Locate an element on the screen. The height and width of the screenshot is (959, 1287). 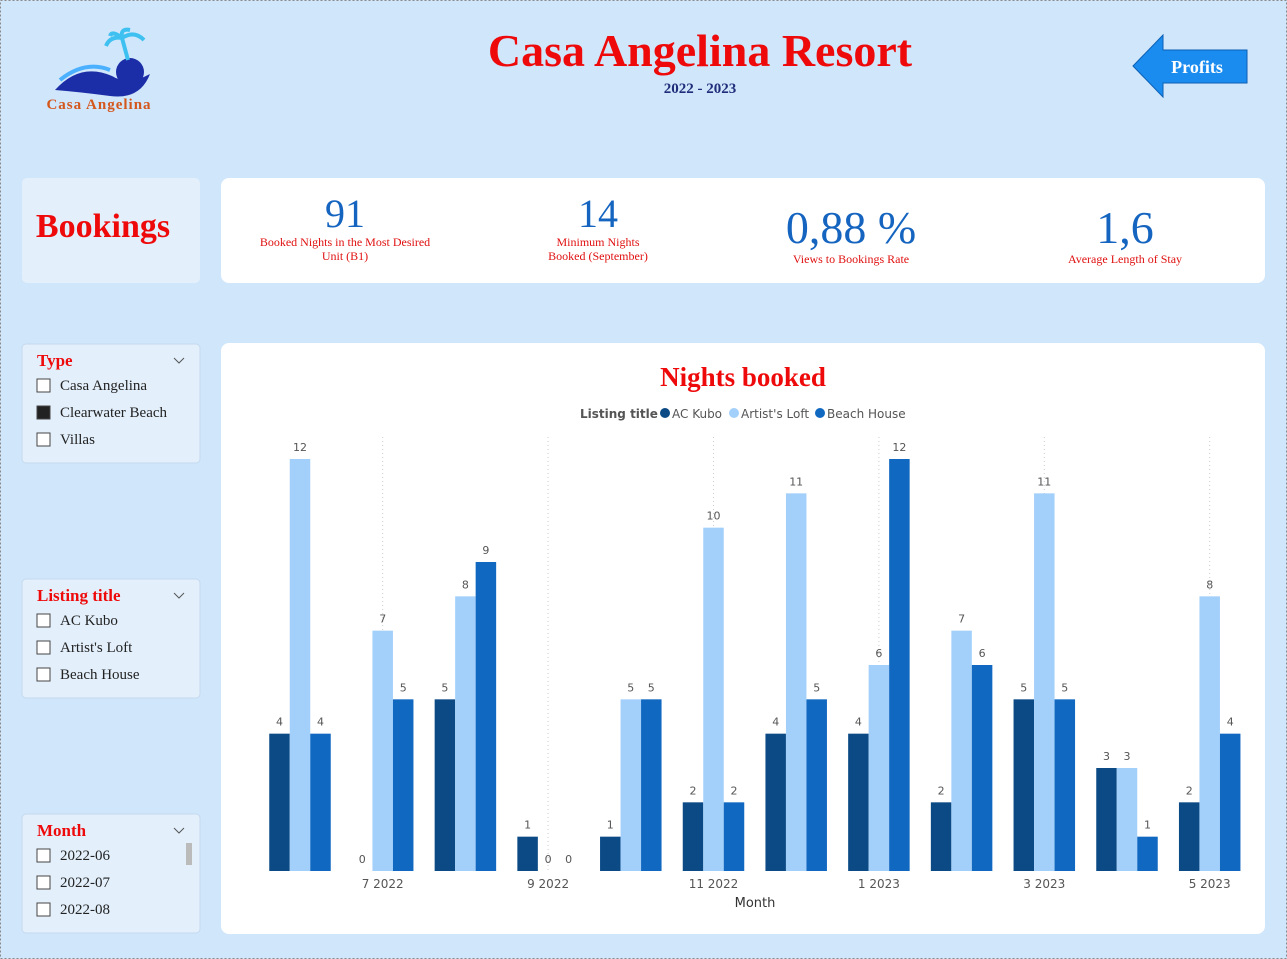
data-label: 7 is located at coordinates (961, 619).